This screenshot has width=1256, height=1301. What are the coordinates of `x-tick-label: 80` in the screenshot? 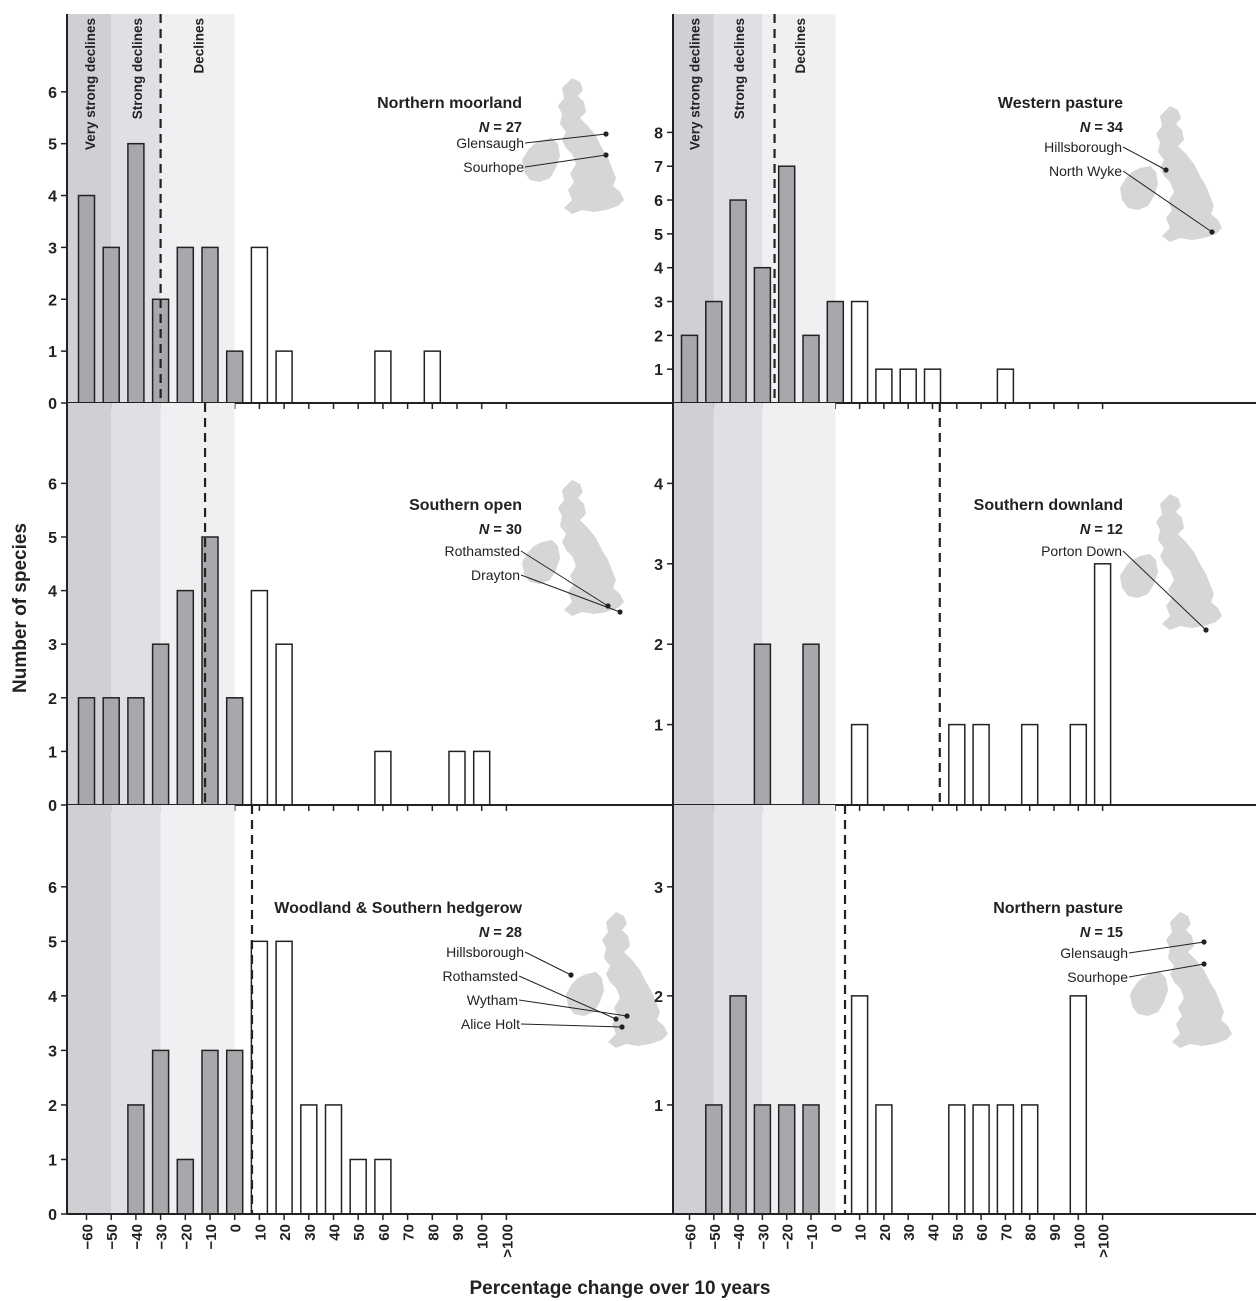 It's located at (1031, 1232).